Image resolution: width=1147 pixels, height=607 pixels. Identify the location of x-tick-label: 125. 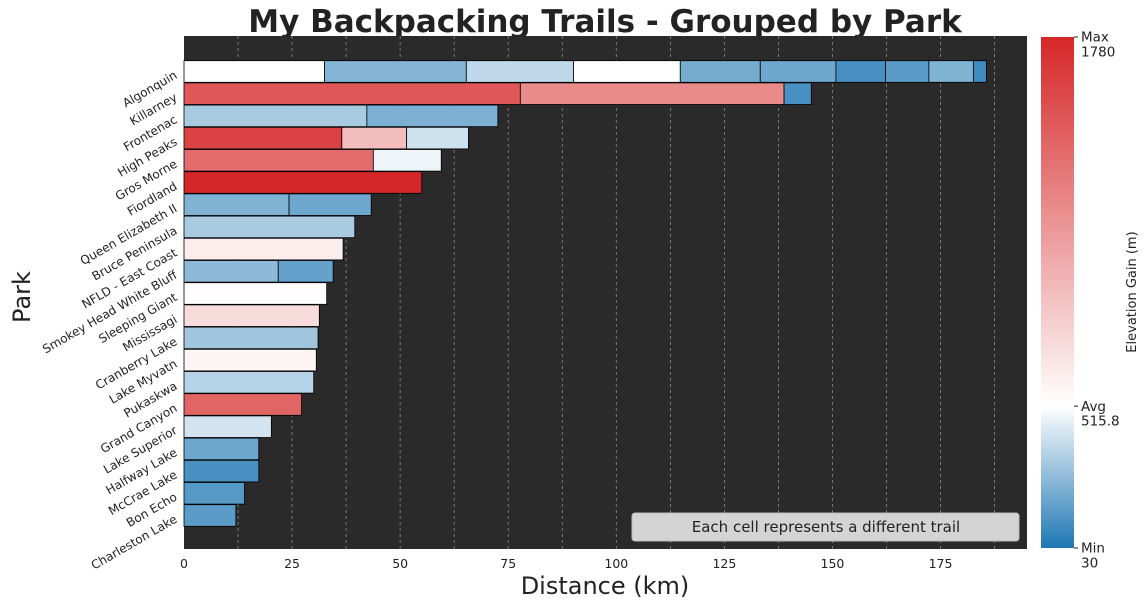
(724, 563).